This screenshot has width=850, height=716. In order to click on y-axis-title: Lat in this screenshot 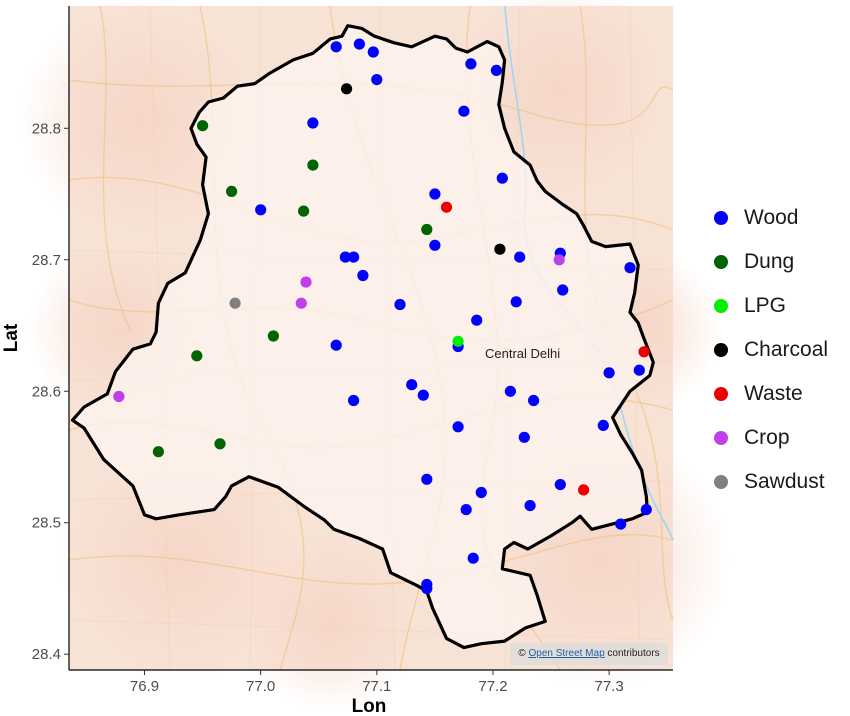, I will do `click(11, 337)`.